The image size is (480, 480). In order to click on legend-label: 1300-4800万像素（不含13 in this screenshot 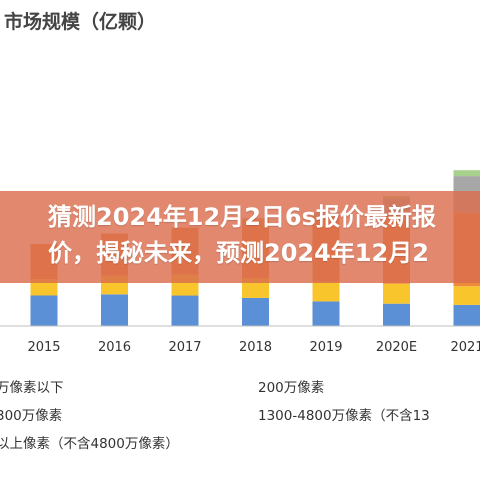, I will do `click(344, 416)`.